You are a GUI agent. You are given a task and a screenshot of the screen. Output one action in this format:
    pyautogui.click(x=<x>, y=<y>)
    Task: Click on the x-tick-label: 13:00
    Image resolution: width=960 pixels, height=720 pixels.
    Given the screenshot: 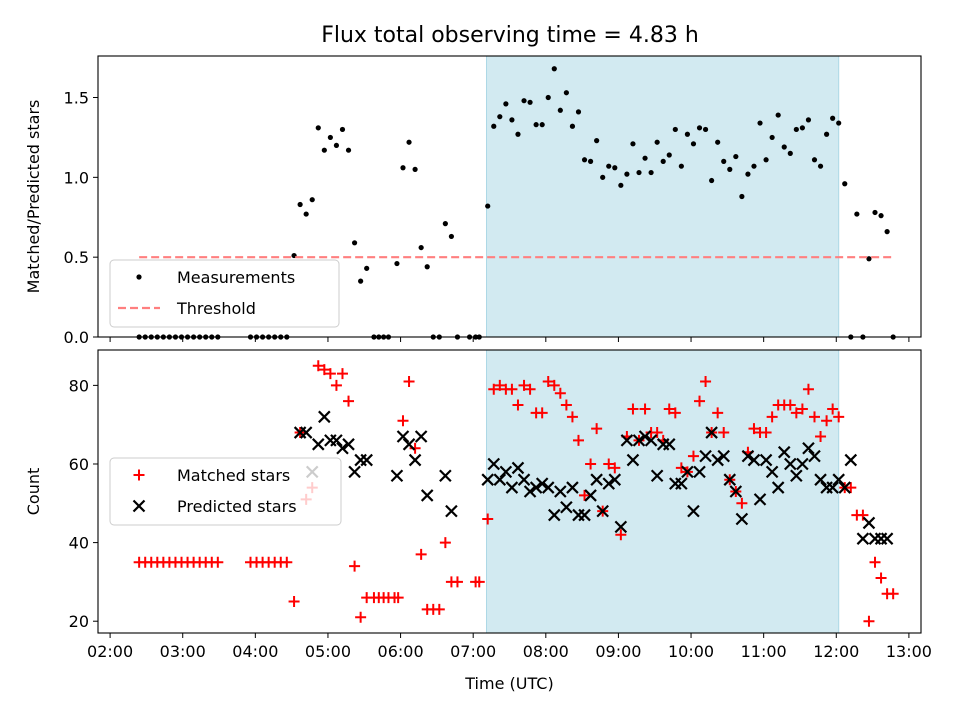 What is the action you would take?
    pyautogui.click(x=909, y=651)
    